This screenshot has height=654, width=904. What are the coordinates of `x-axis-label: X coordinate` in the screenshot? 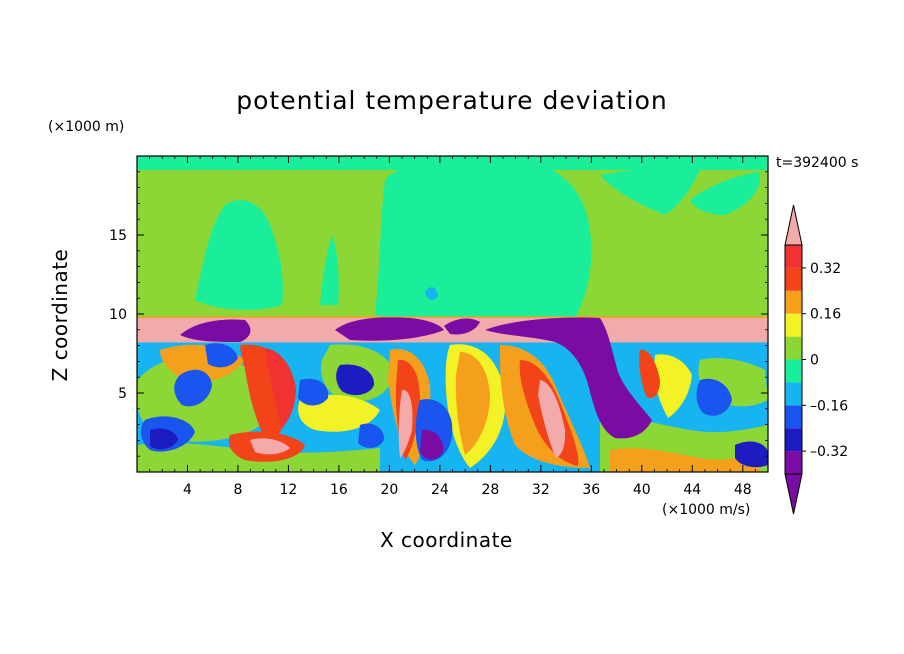 It's located at (446, 540).